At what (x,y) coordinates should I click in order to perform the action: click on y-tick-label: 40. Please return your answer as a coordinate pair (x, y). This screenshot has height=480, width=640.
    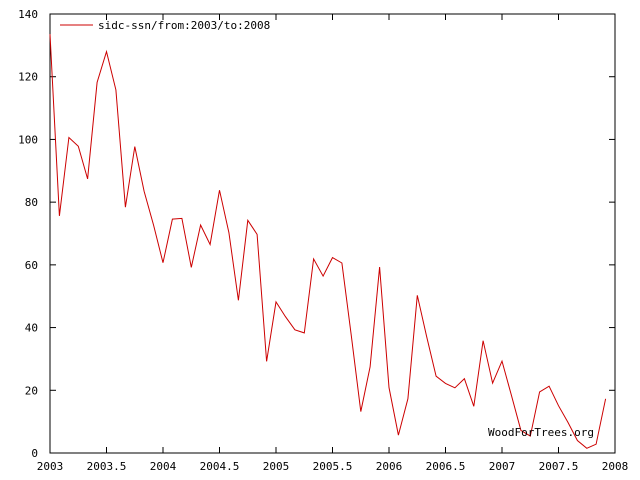
    Looking at the image, I should click on (31, 328).